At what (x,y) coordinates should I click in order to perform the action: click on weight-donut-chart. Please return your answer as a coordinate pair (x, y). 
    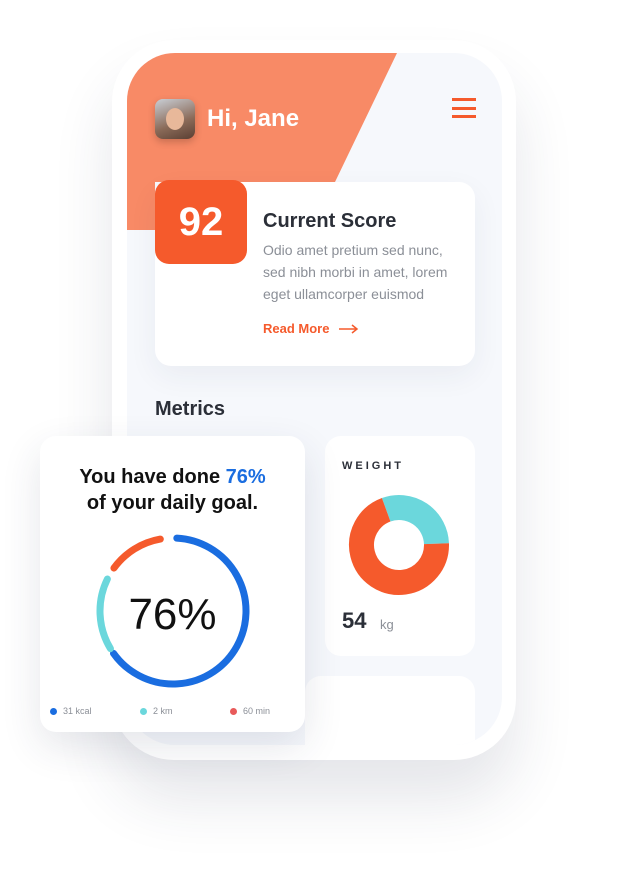
    Looking at the image, I should click on (399, 545).